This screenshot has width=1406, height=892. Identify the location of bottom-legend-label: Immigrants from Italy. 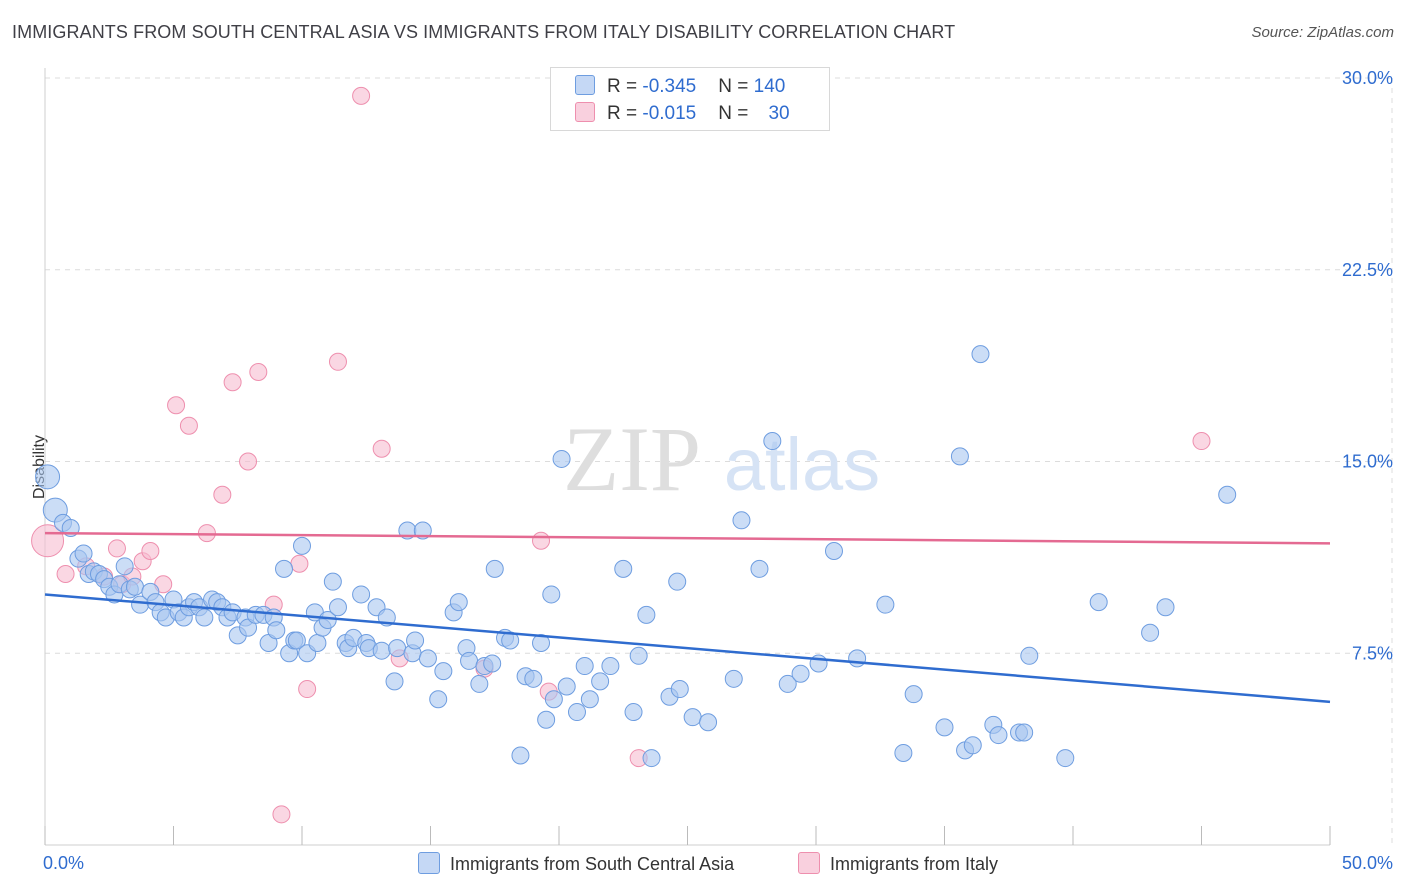
(914, 864).